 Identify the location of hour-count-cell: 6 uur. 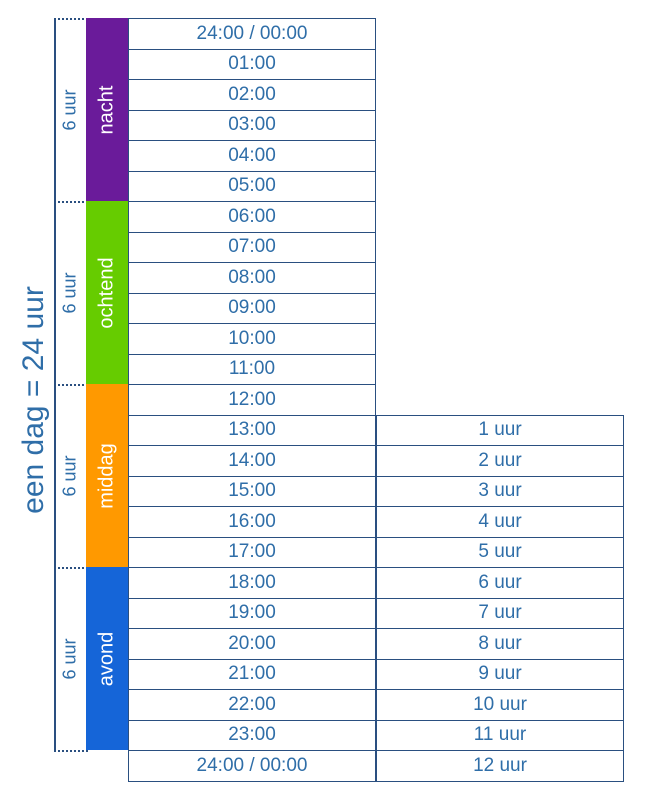
(500, 583).